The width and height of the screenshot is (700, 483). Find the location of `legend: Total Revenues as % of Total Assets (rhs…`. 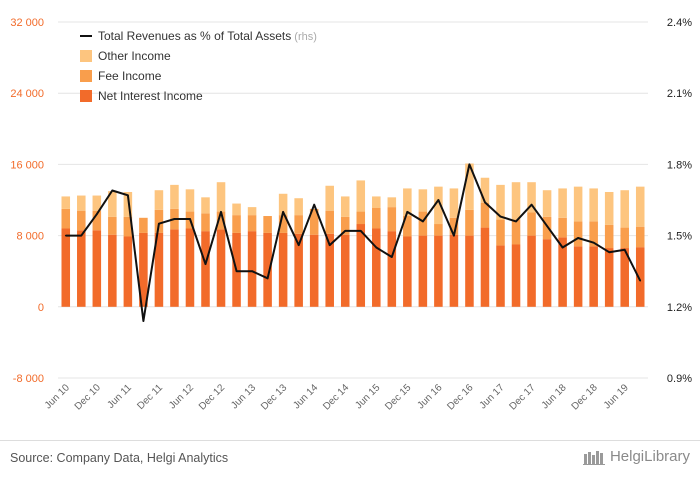

legend: Total Revenues as % of Total Assets (rhs… is located at coordinates (198, 66).